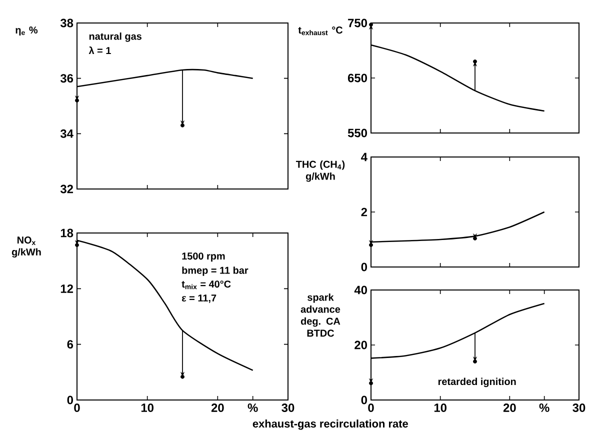  What do you see at coordinates (206, 285) in the screenshot?
I see `annotation: t$_{mix}$ = 40°C` at bounding box center [206, 285].